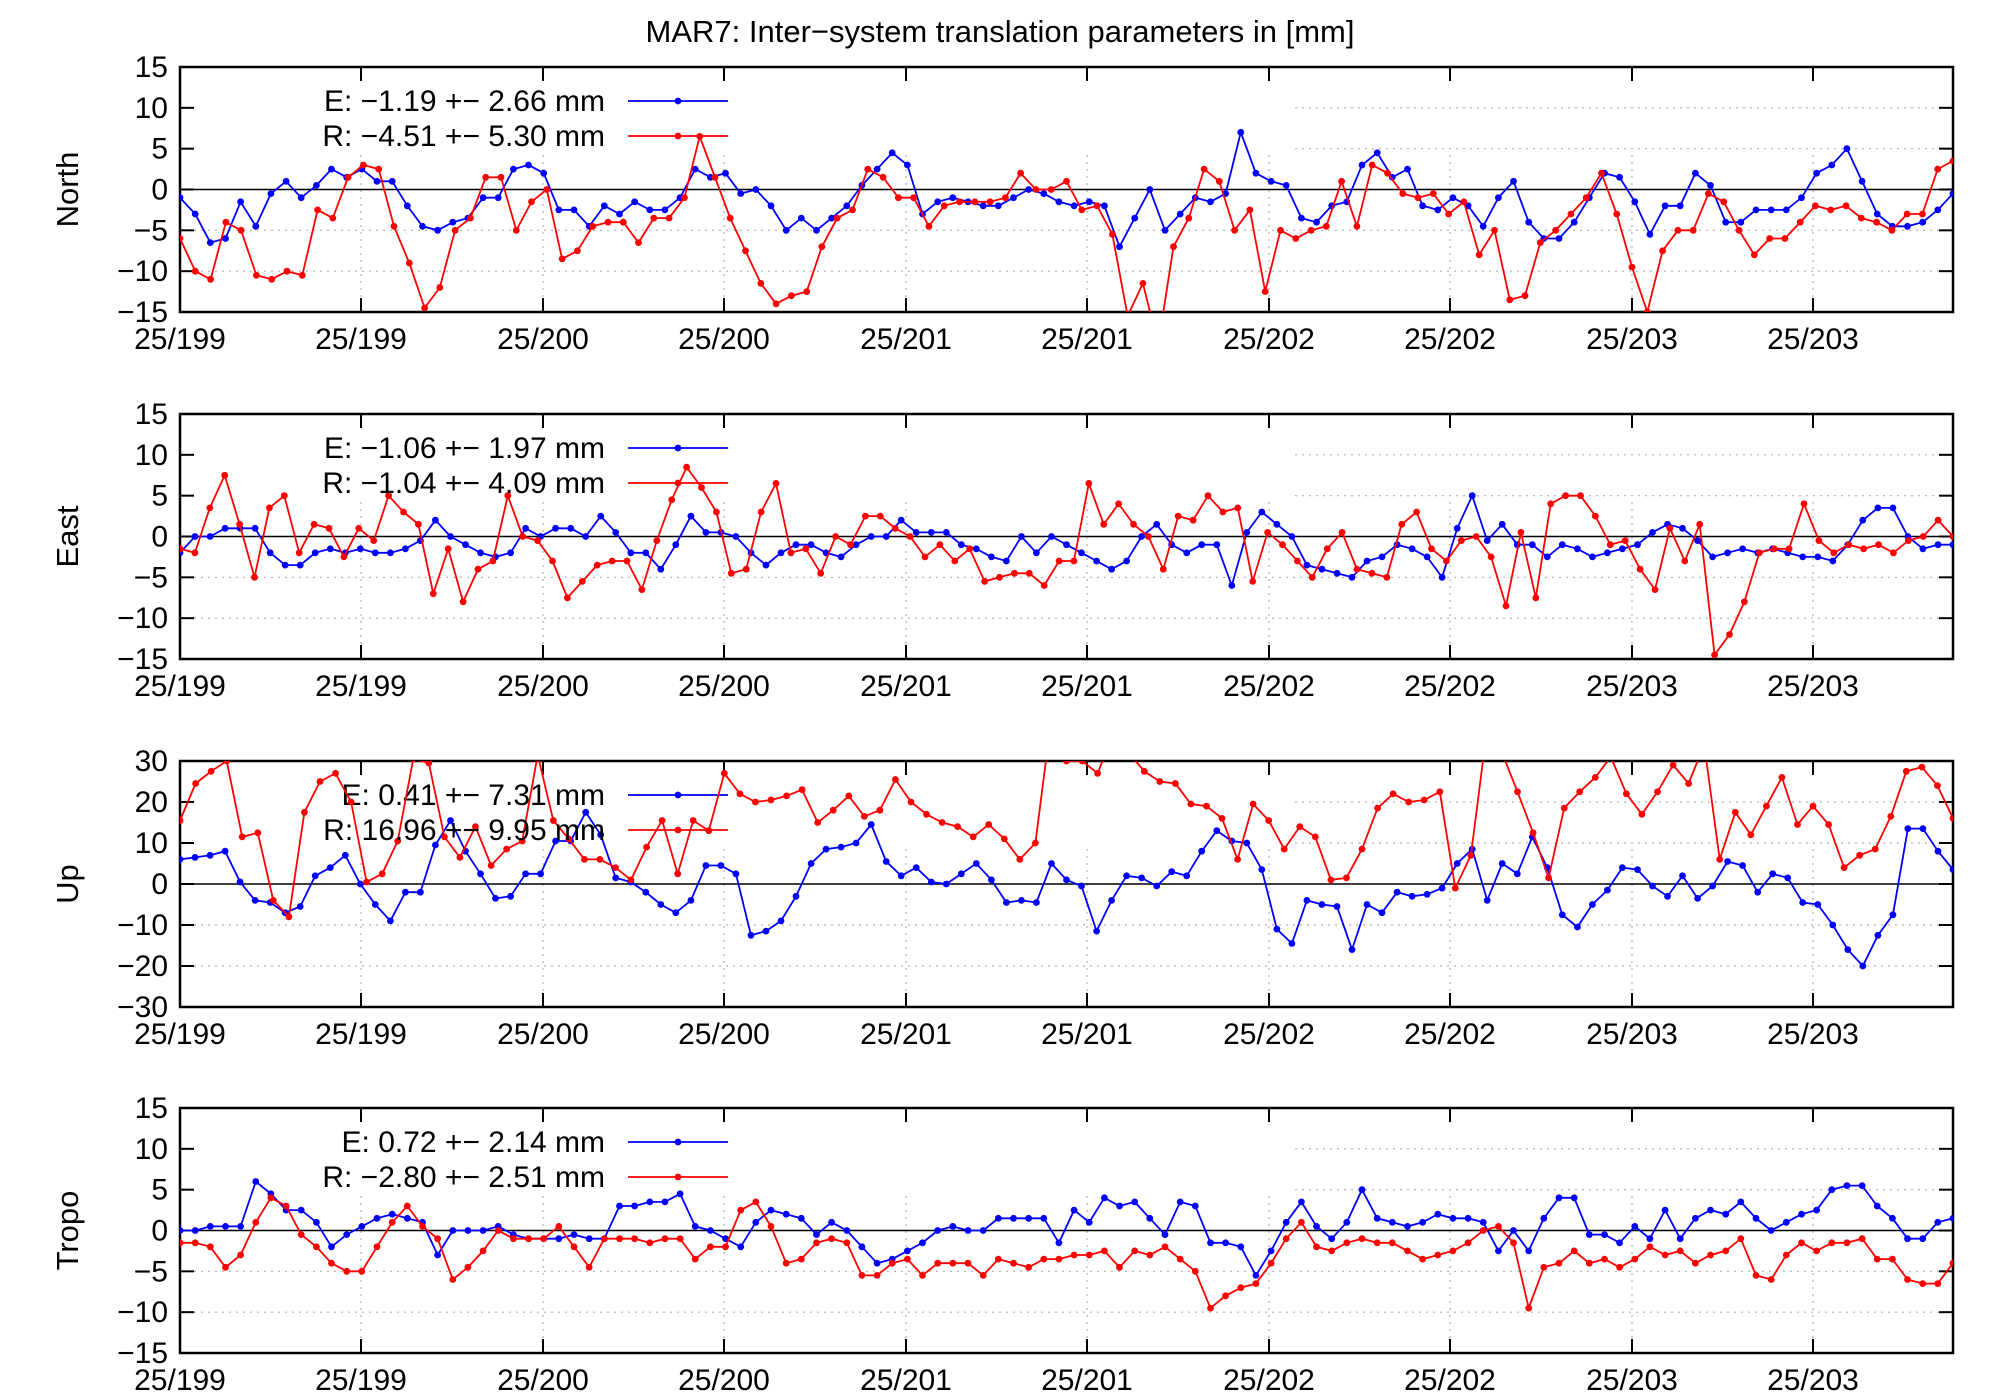  What do you see at coordinates (1632, 686) in the screenshot?
I see `x-tick-label: 25/203` at bounding box center [1632, 686].